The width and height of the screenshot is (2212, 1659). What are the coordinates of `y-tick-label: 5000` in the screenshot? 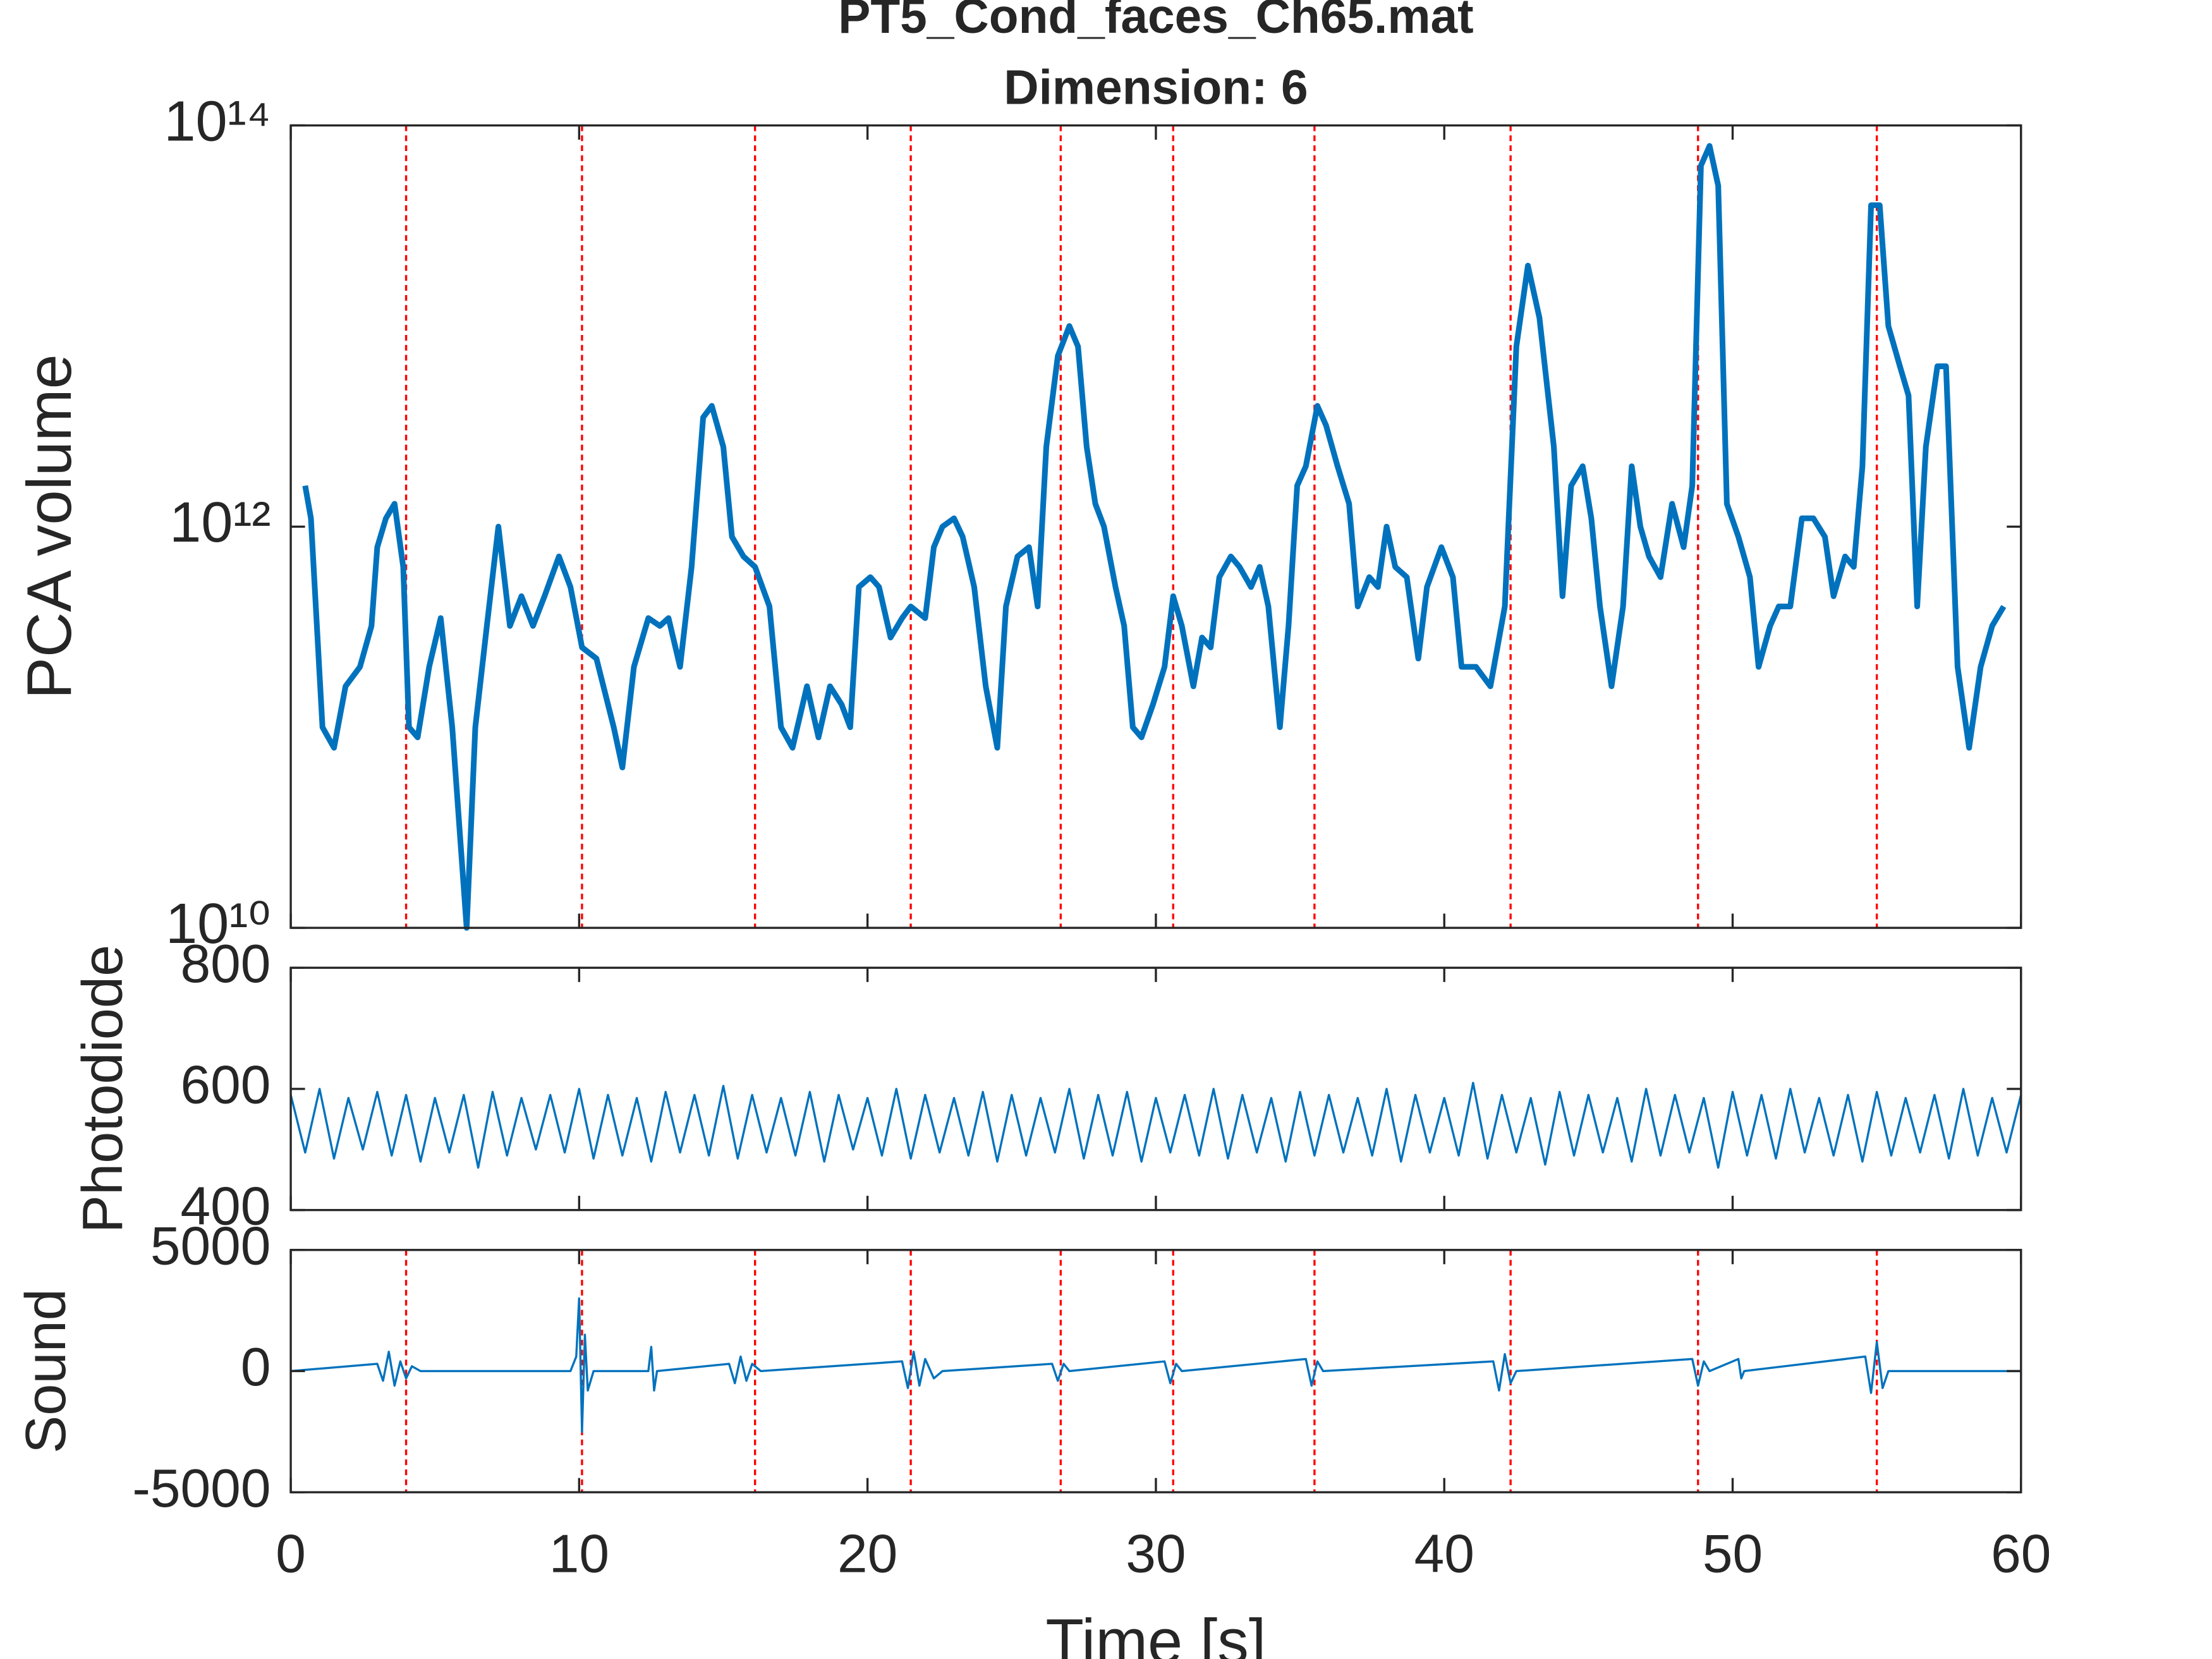 It's located at (210, 1245).